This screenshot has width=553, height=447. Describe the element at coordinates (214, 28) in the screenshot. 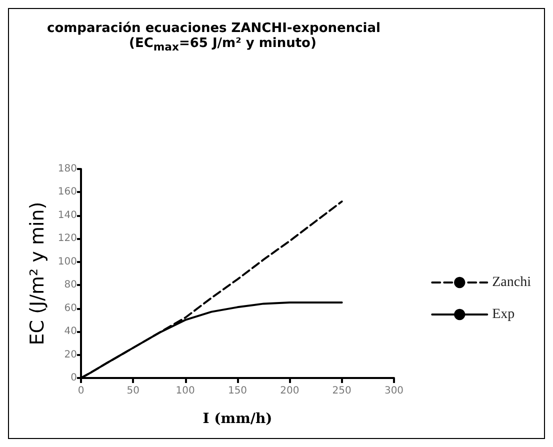

I see `chart-title: comparación ecuaciones ZANCHI-exponencial` at that location.